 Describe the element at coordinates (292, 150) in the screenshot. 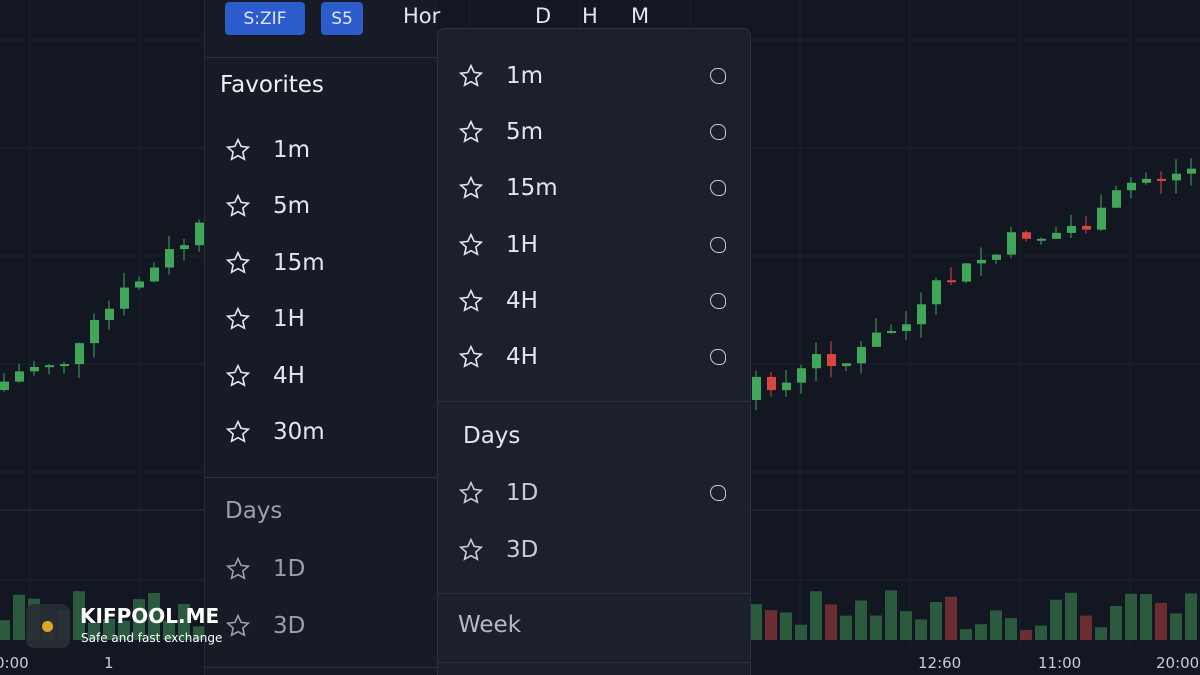

I see `option-label: 1m` at that location.